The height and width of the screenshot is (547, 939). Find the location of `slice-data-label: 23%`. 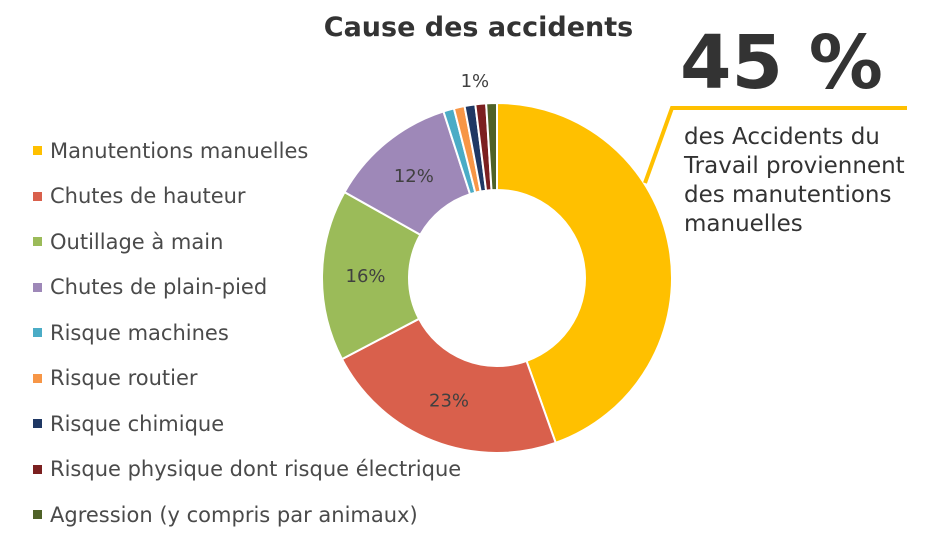

slice-data-label: 23% is located at coordinates (449, 400).